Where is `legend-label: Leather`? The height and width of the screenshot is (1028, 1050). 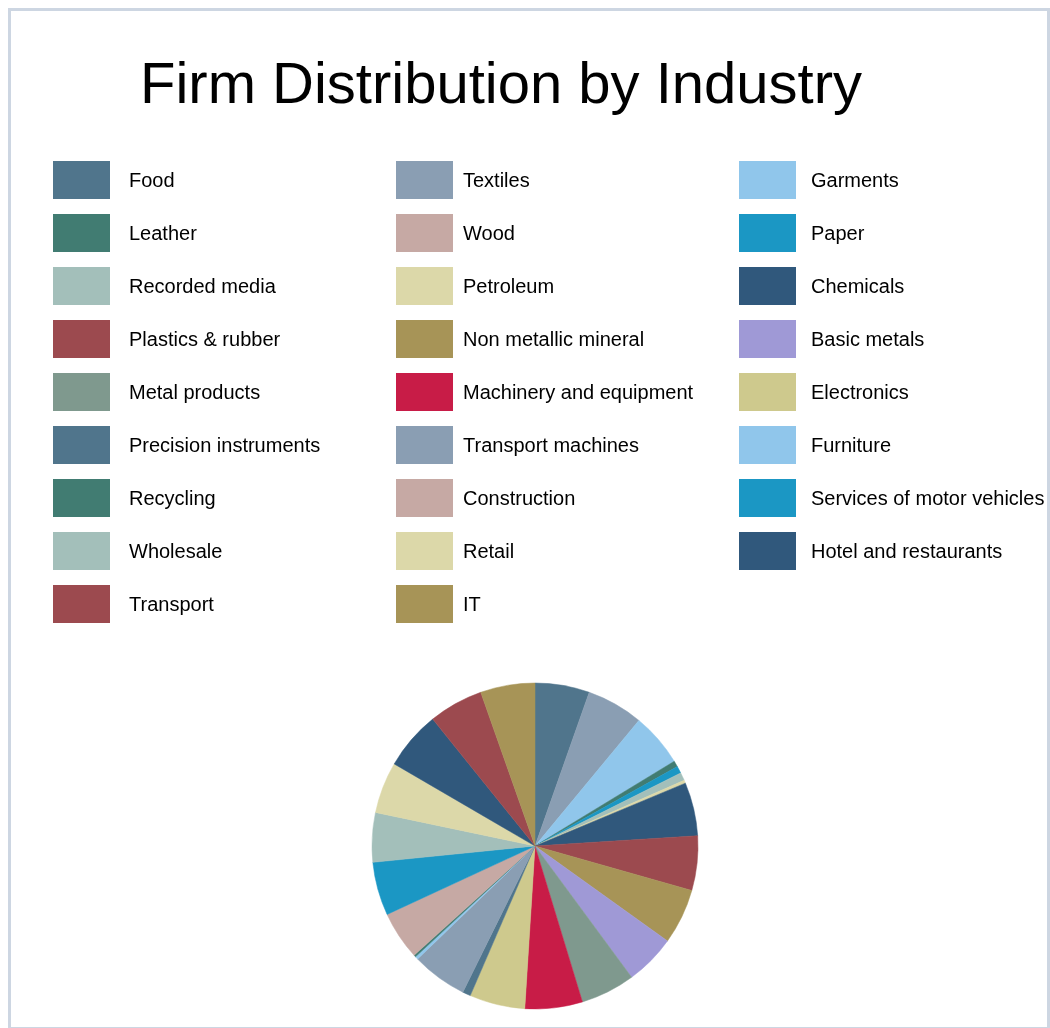 legend-label: Leather is located at coordinates (163, 233).